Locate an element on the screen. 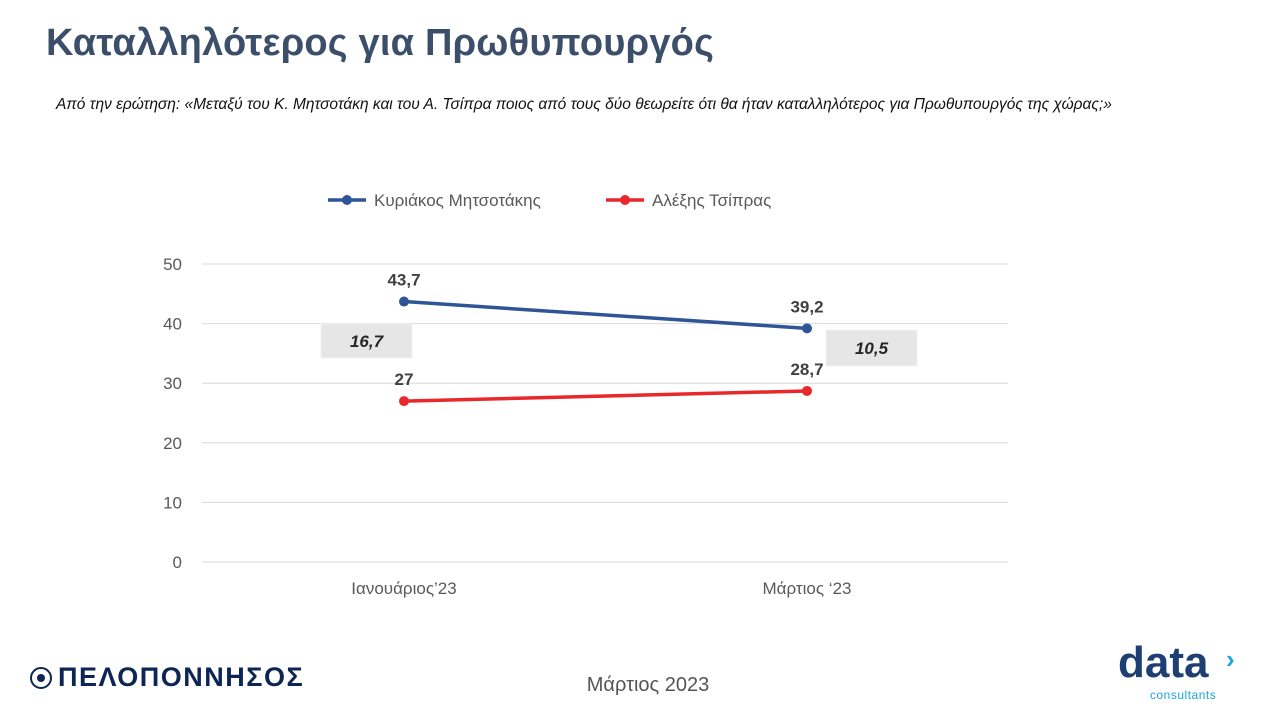 The width and height of the screenshot is (1280, 720). difference-label: 16,7 is located at coordinates (367, 341).